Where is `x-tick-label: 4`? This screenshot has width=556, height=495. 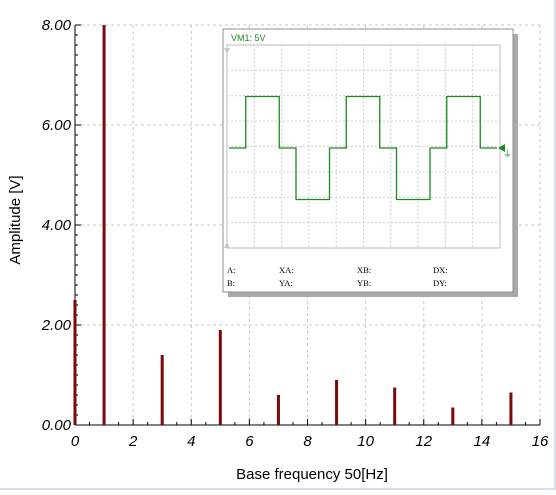
x-tick-label: 4 is located at coordinates (191, 441).